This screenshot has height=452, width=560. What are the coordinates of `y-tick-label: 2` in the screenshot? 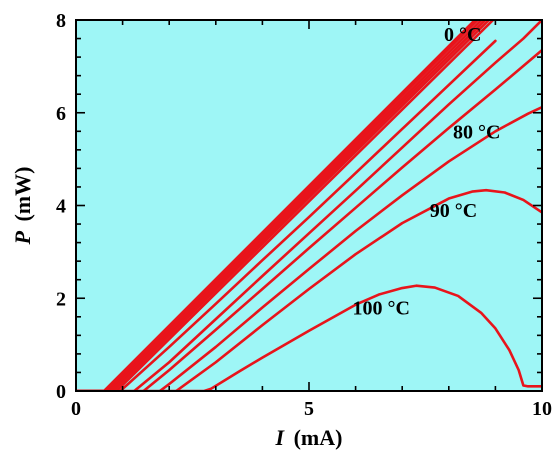 It's located at (61, 299).